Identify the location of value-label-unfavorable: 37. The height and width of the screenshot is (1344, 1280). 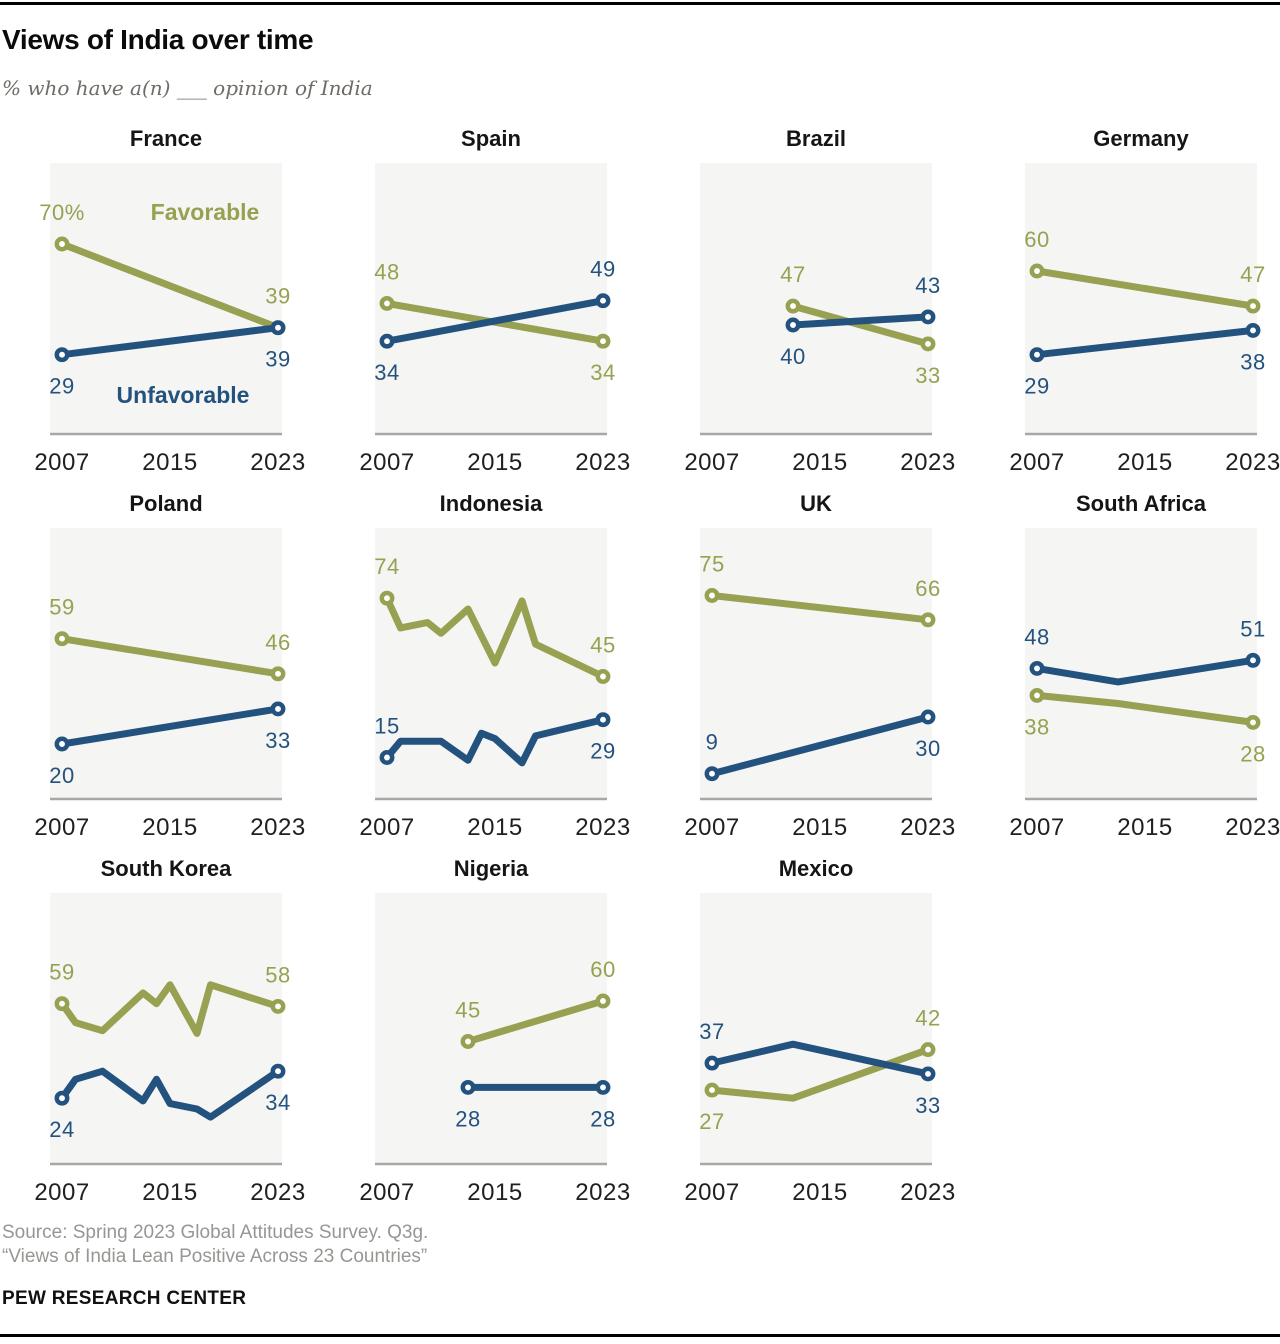
(711, 1031).